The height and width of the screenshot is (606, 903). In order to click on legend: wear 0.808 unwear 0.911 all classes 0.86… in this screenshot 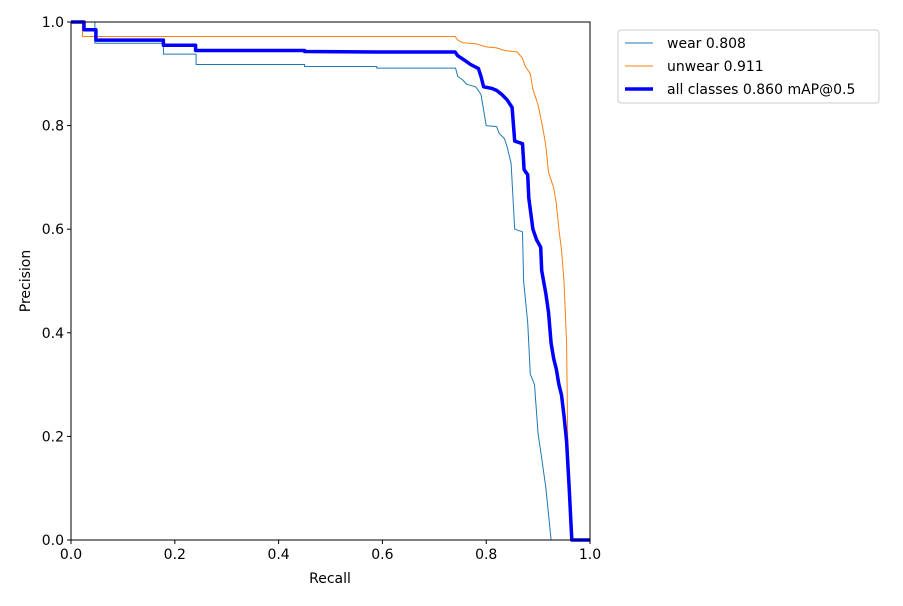, I will do `click(748, 66)`.